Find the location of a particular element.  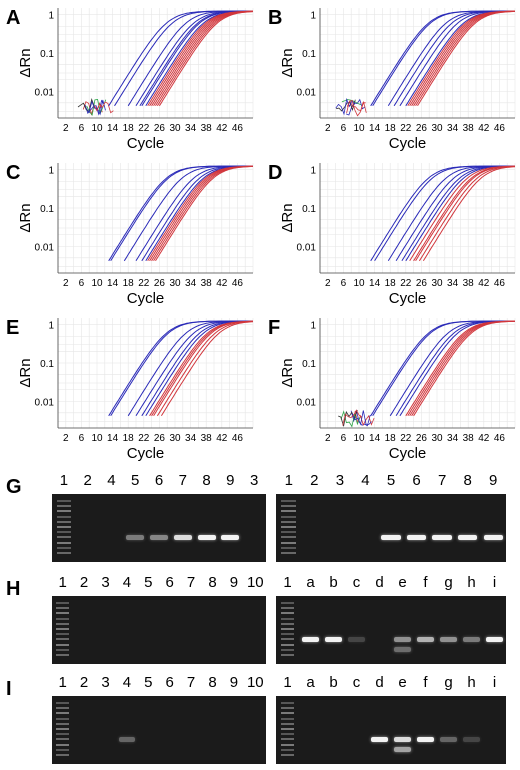

dna-ladder is located at coordinates (63, 630).